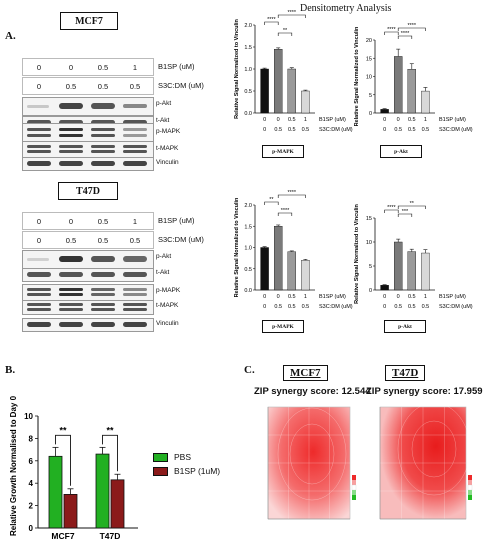  Describe the element at coordinates (168, 290) in the screenshot. I see `t47d-label-pmapk: p-MAPK` at that location.